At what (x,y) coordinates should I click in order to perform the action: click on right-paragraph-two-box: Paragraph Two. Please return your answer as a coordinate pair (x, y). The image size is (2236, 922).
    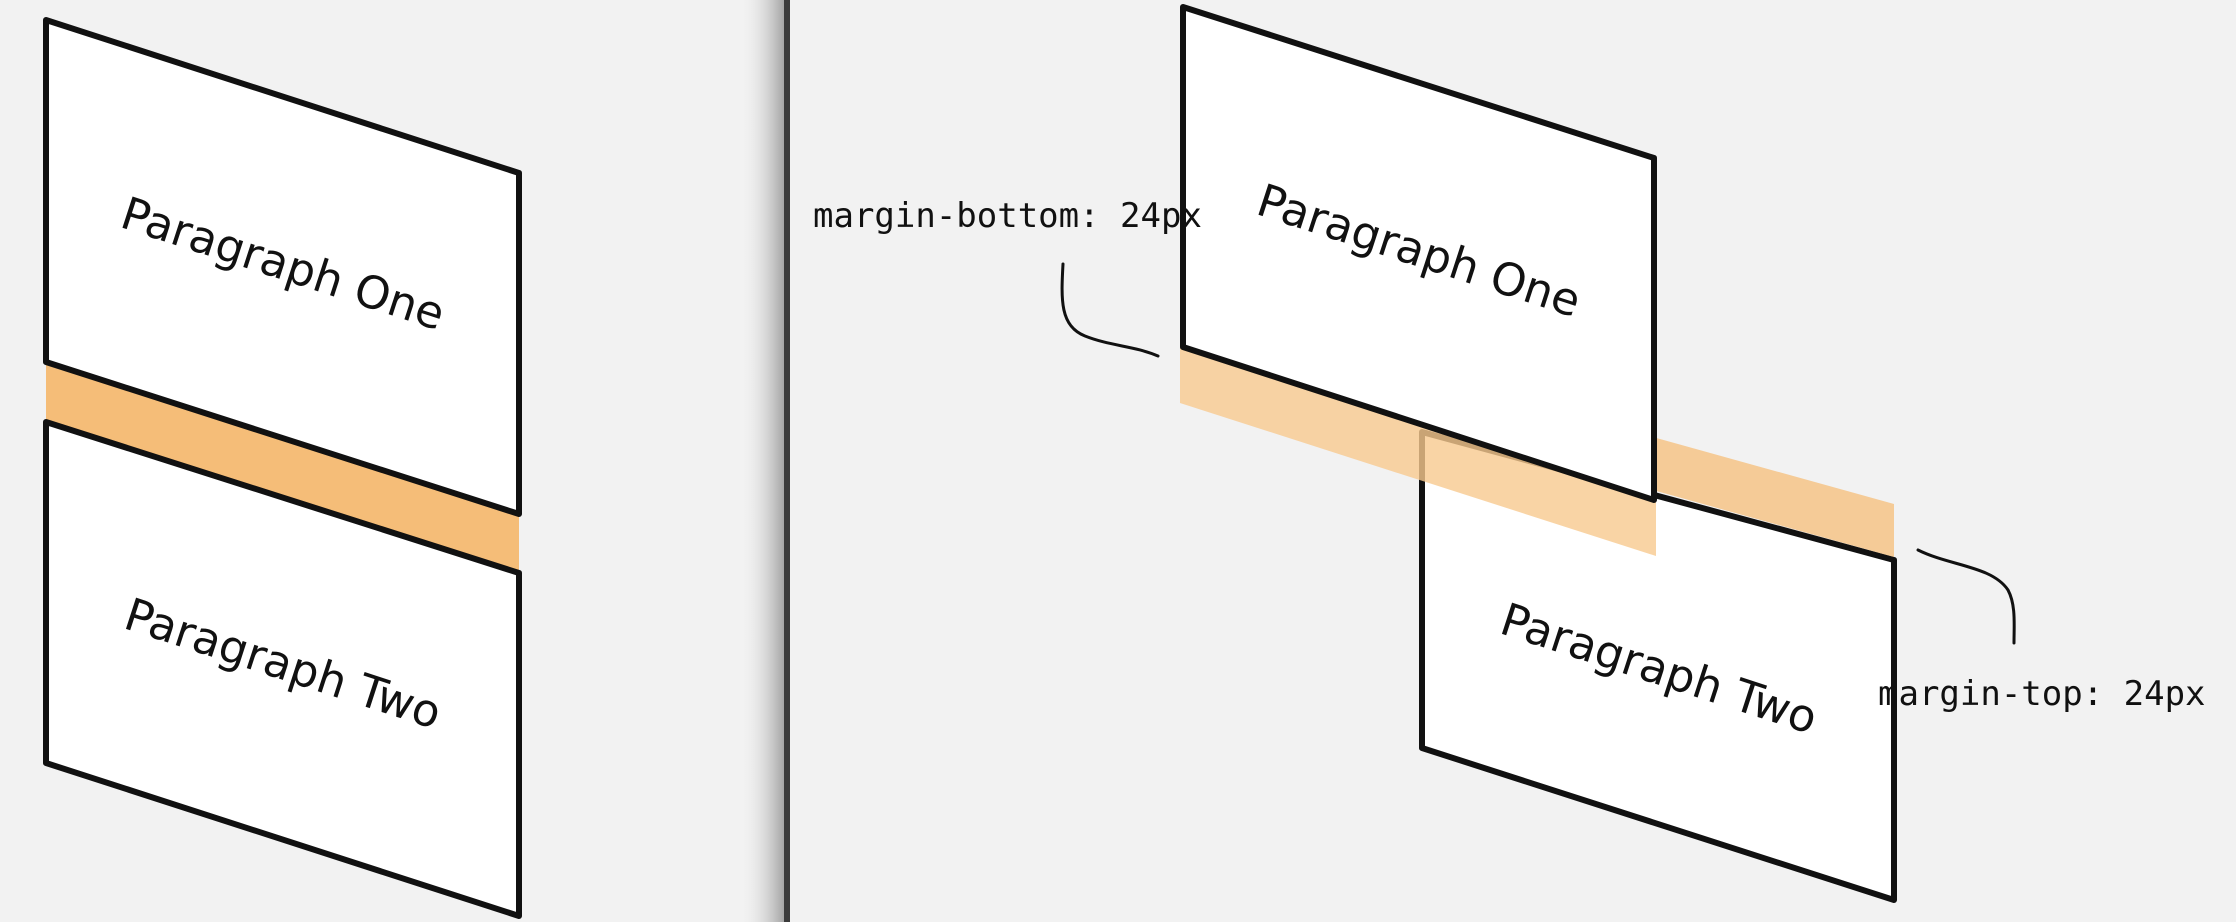
    Looking at the image, I should click on (1658, 666).